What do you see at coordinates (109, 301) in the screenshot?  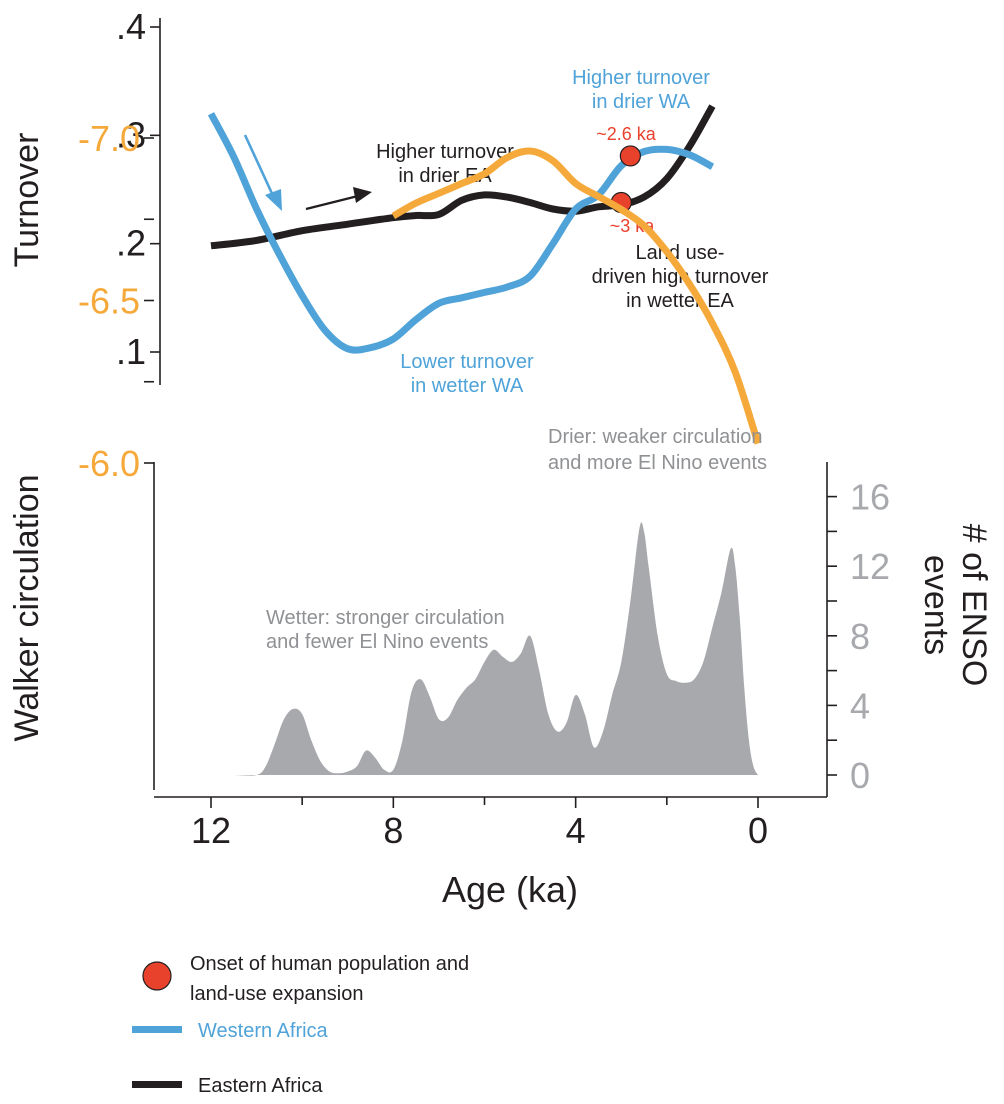 I see `walker-tick-label: -6.5` at bounding box center [109, 301].